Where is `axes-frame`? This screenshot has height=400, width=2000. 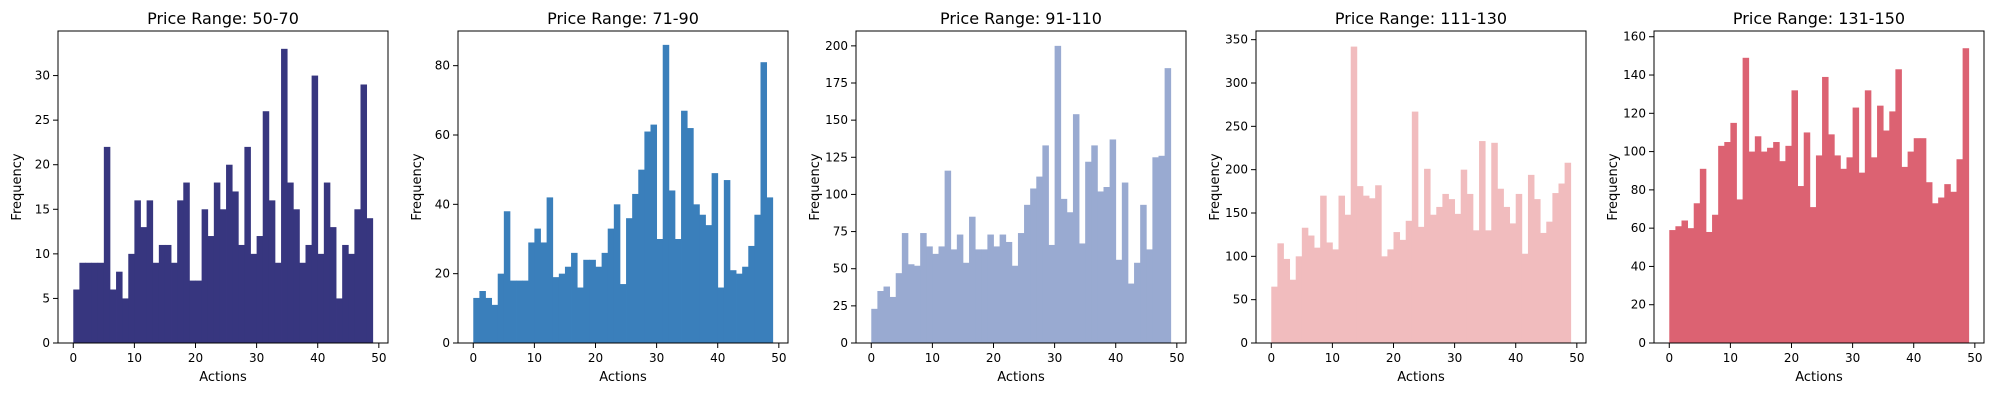
axes-frame is located at coordinates (623, 187).